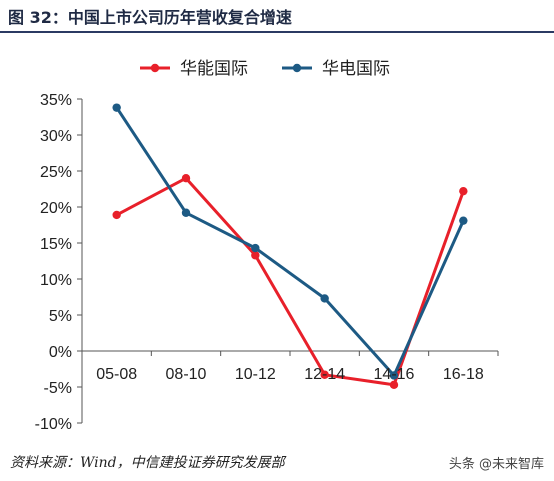  I want to click on x-tick-label: 10-12, so click(255, 374).